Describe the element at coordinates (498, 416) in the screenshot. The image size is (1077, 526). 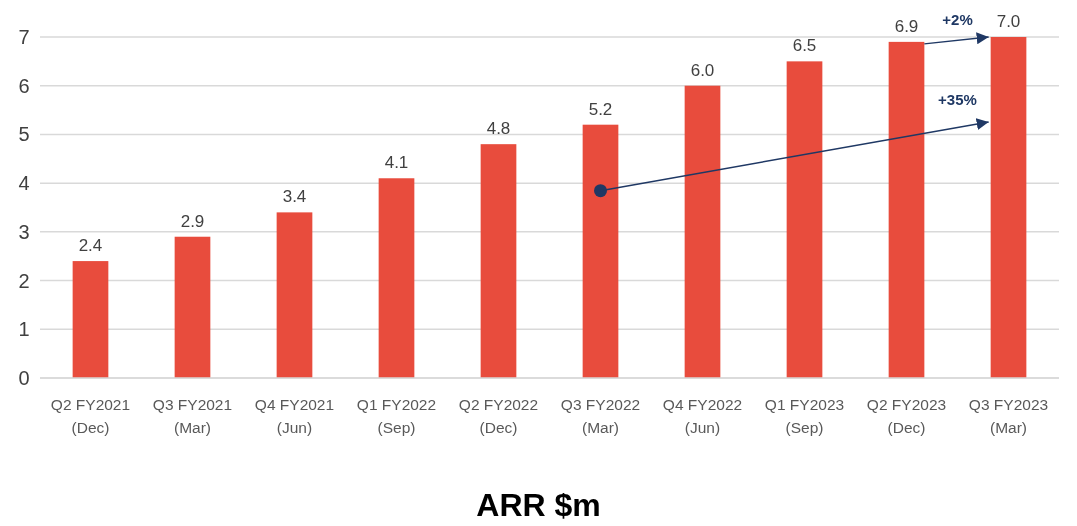
I see `x-tick-label: Q2 FY2022 (Dec)` at that location.